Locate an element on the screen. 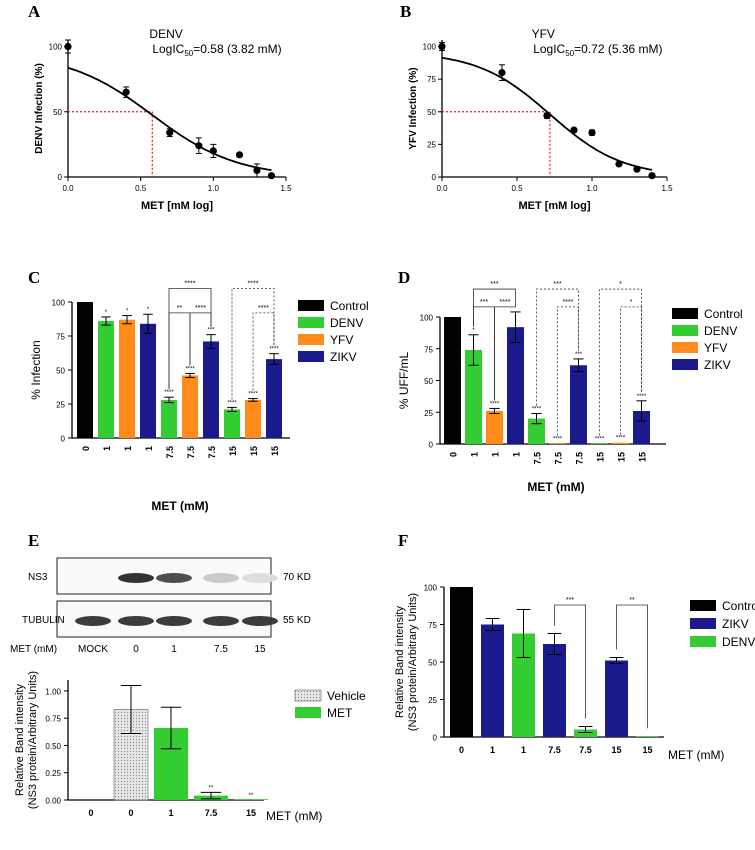  blot-lane-label: MOCK is located at coordinates (93, 649).